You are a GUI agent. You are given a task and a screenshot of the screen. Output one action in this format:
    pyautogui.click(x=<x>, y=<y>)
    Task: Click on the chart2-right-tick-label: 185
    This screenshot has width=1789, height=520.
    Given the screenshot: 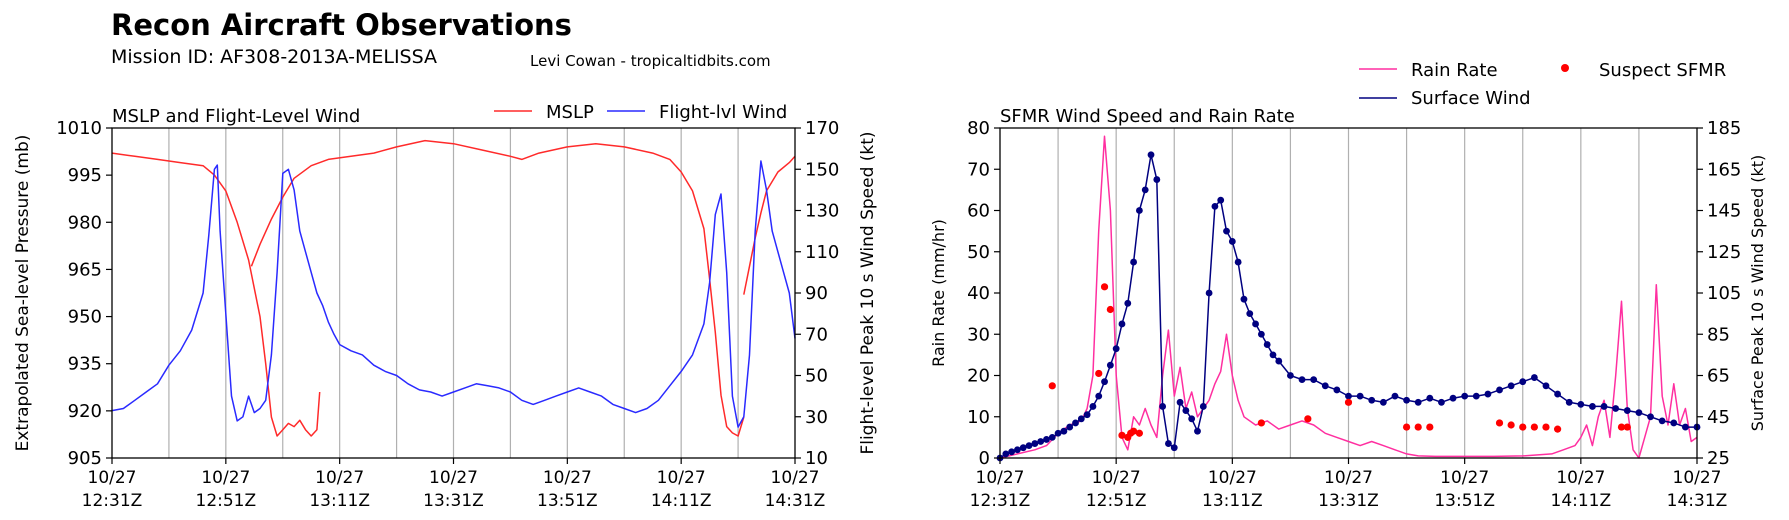 What is the action you would take?
    pyautogui.click(x=1724, y=128)
    